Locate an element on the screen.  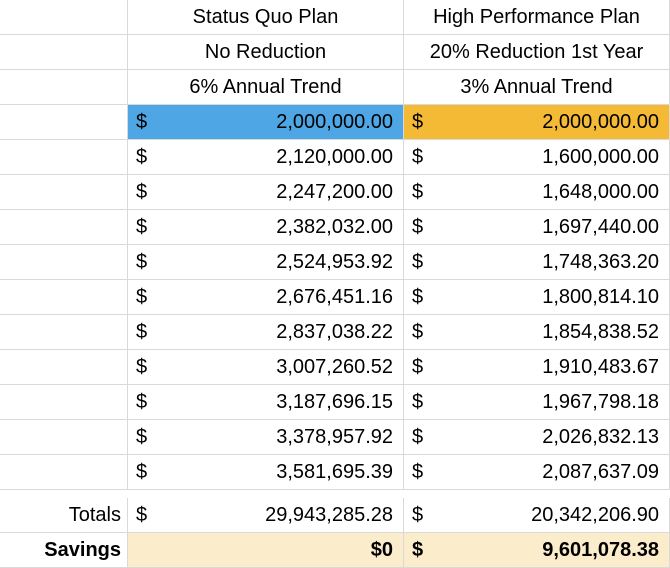
high-perf-value-cell: $ 2,000,000.00 is located at coordinates (537, 122).